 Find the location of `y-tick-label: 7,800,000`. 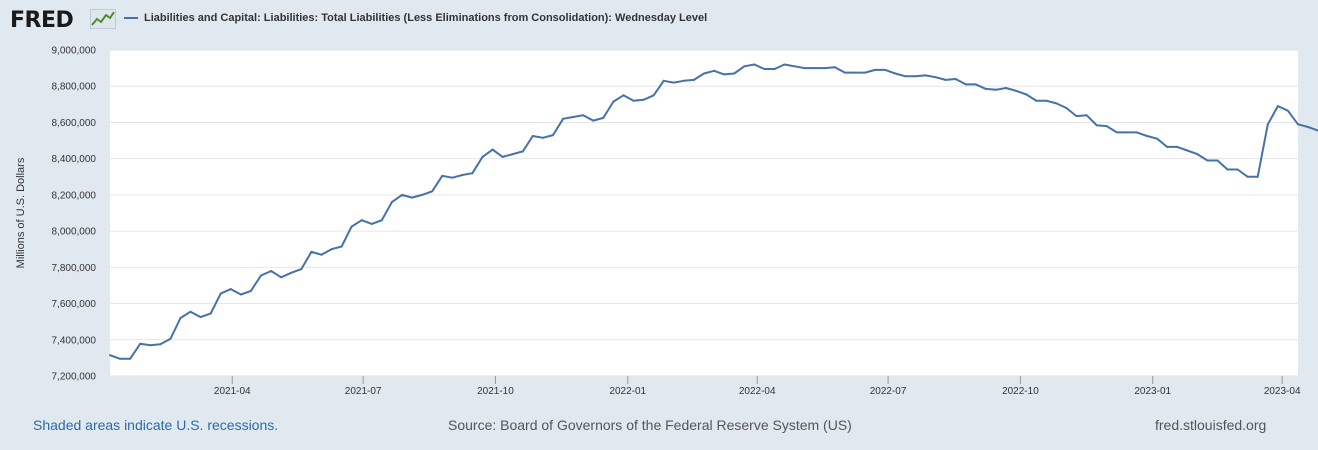

y-tick-label: 7,800,000 is located at coordinates (74, 268).